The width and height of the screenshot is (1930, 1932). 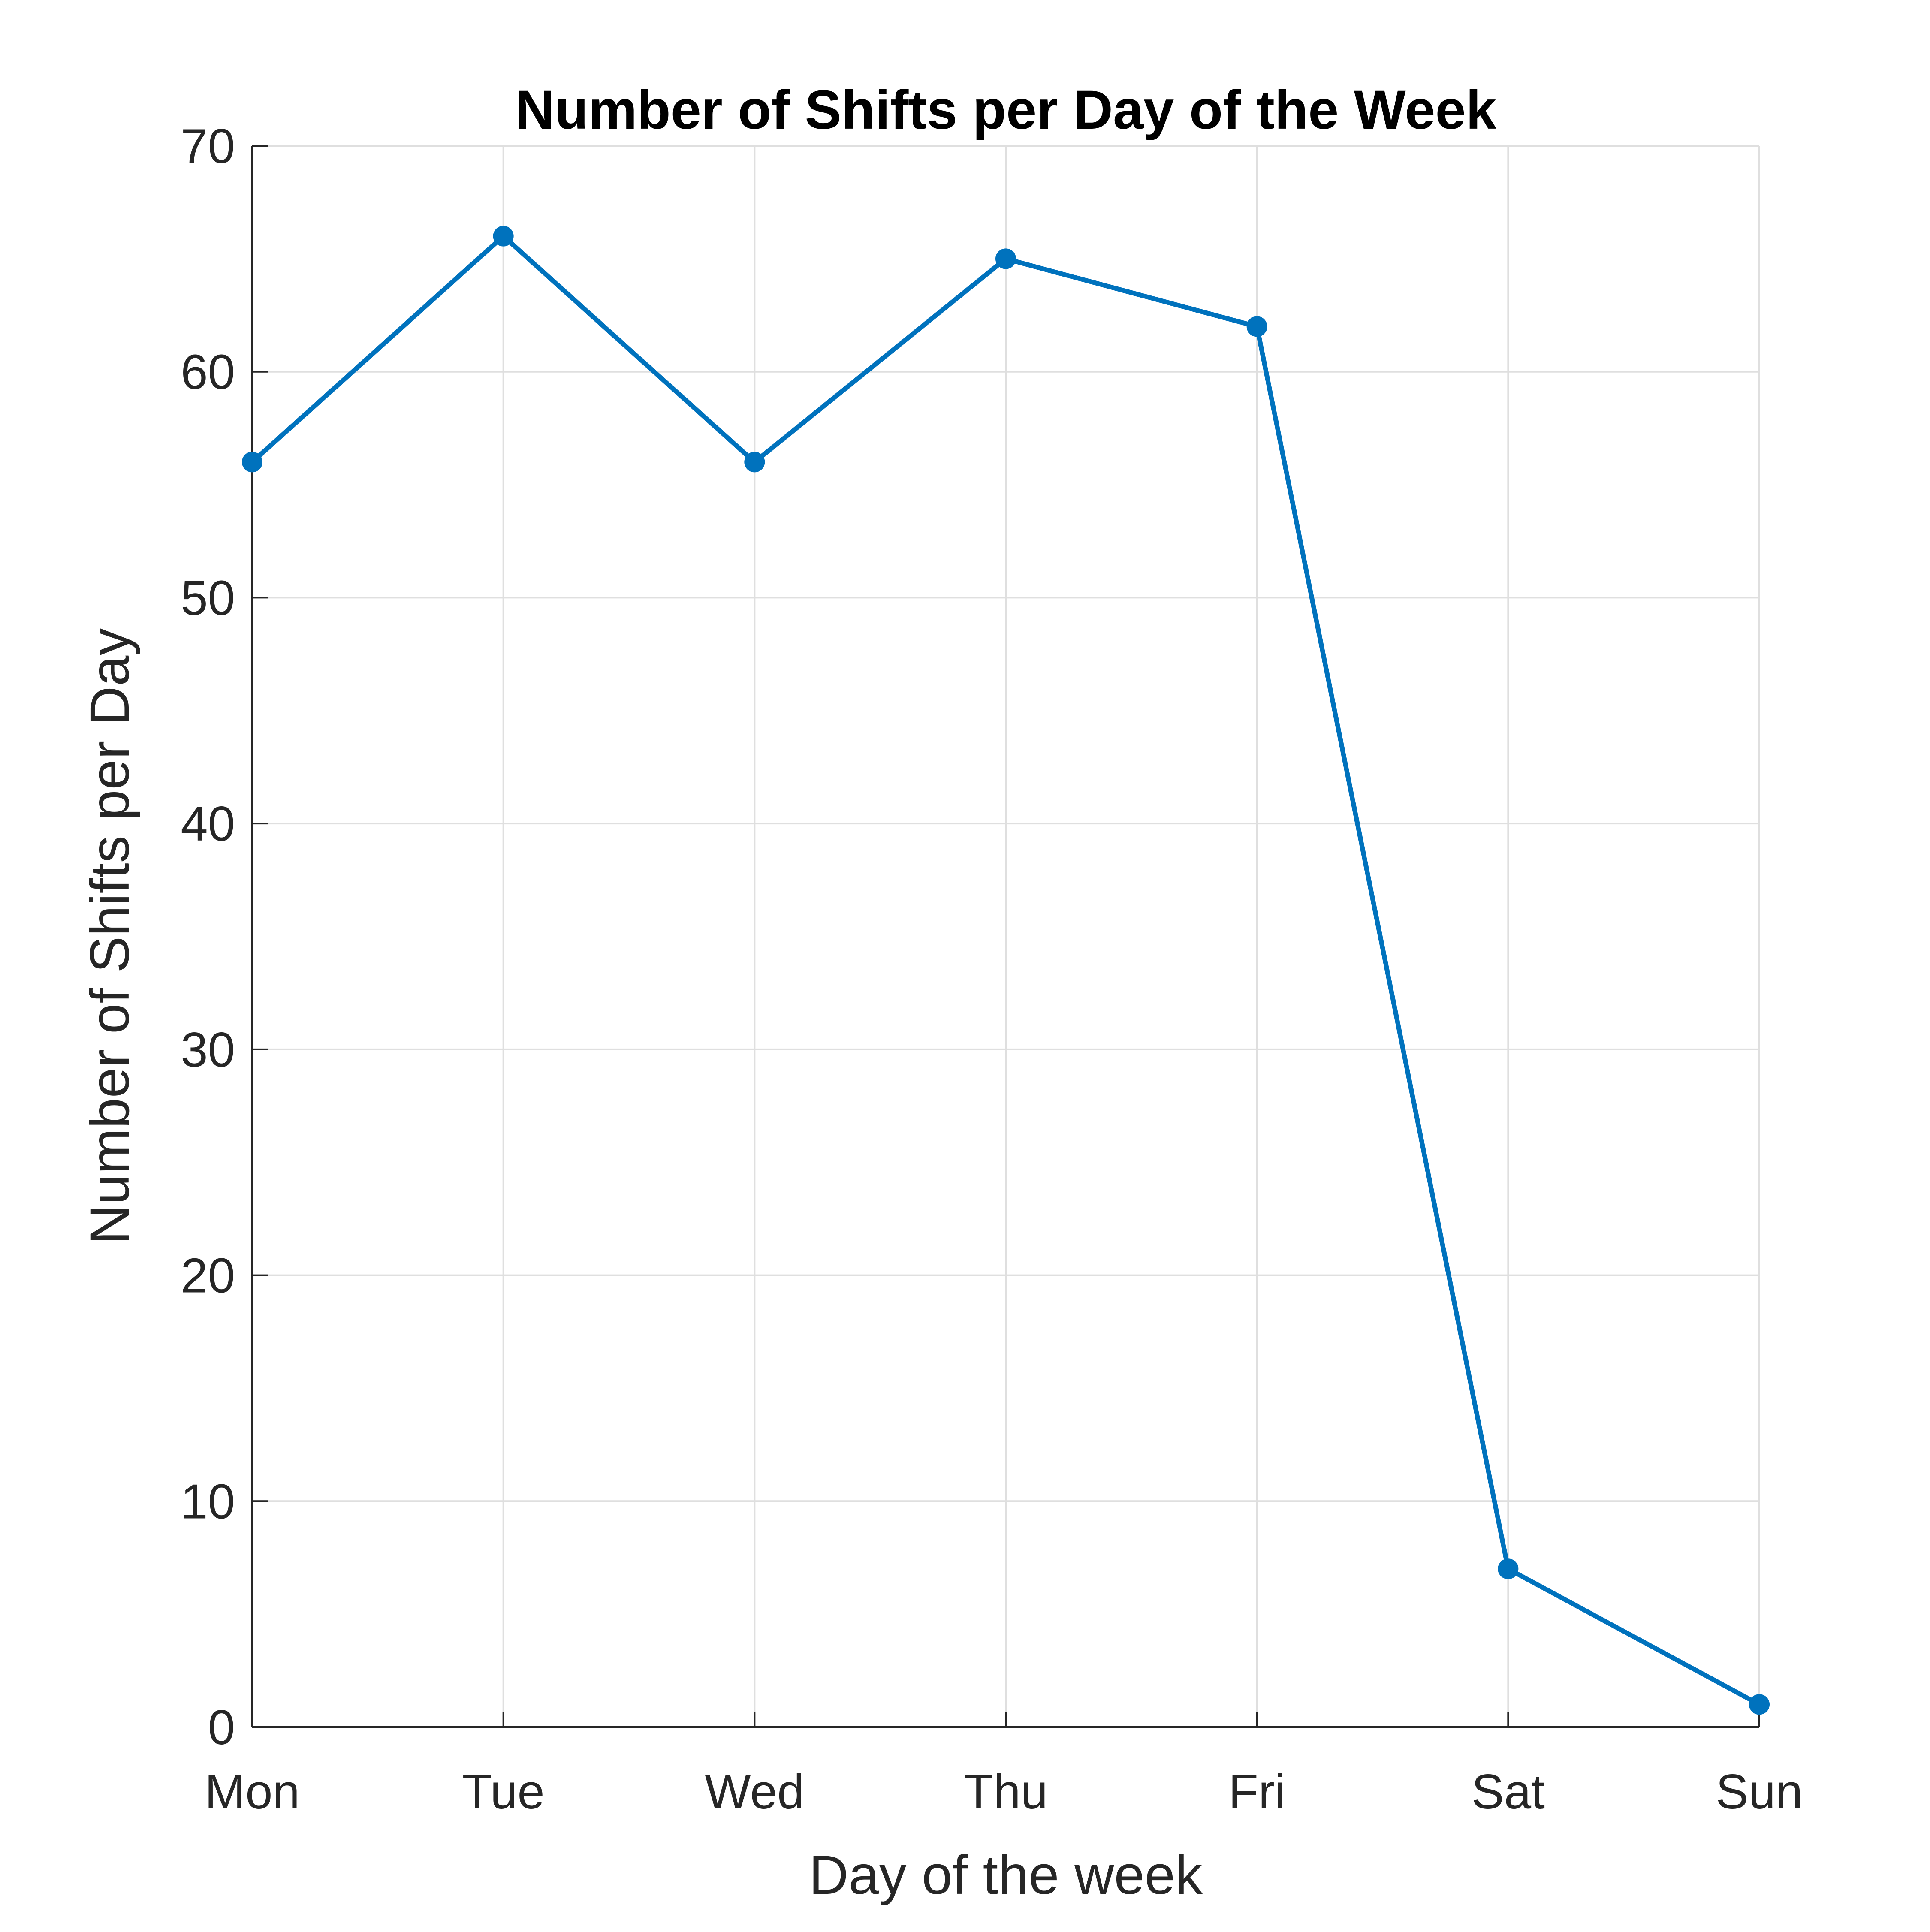 What do you see at coordinates (1256, 1792) in the screenshot?
I see `x-tick-label-fri: Fri` at bounding box center [1256, 1792].